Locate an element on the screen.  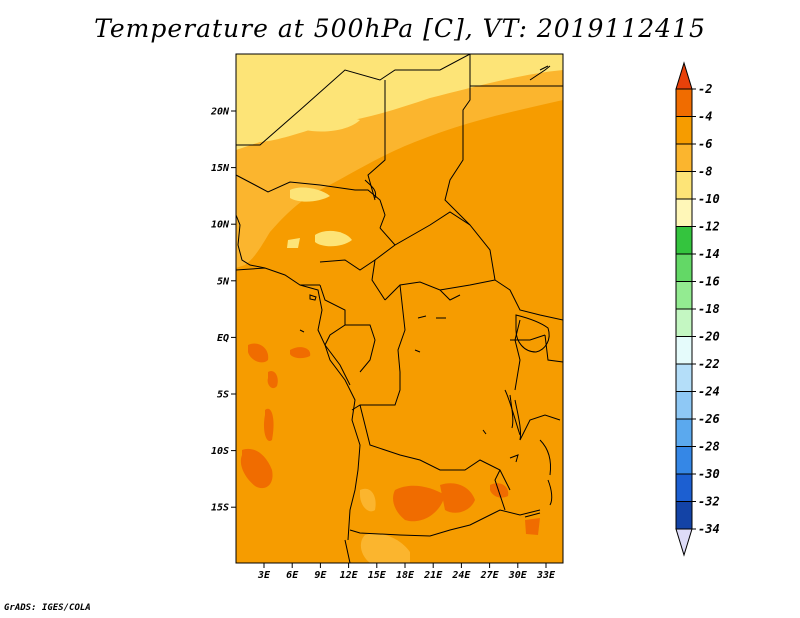
colorbar-label: -14 is located at coordinates (709, 254).